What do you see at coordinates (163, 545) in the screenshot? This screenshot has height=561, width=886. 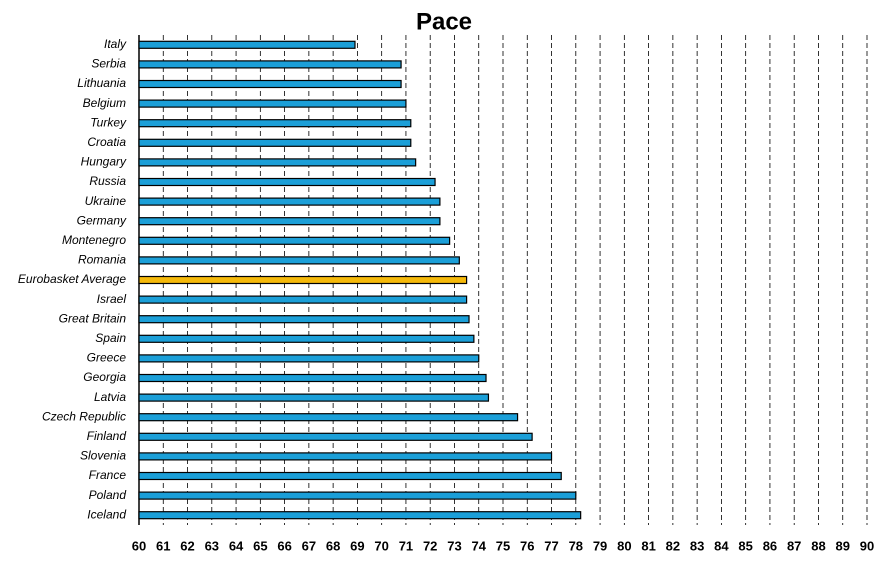 I see `x-tick-label: 61` at bounding box center [163, 545].